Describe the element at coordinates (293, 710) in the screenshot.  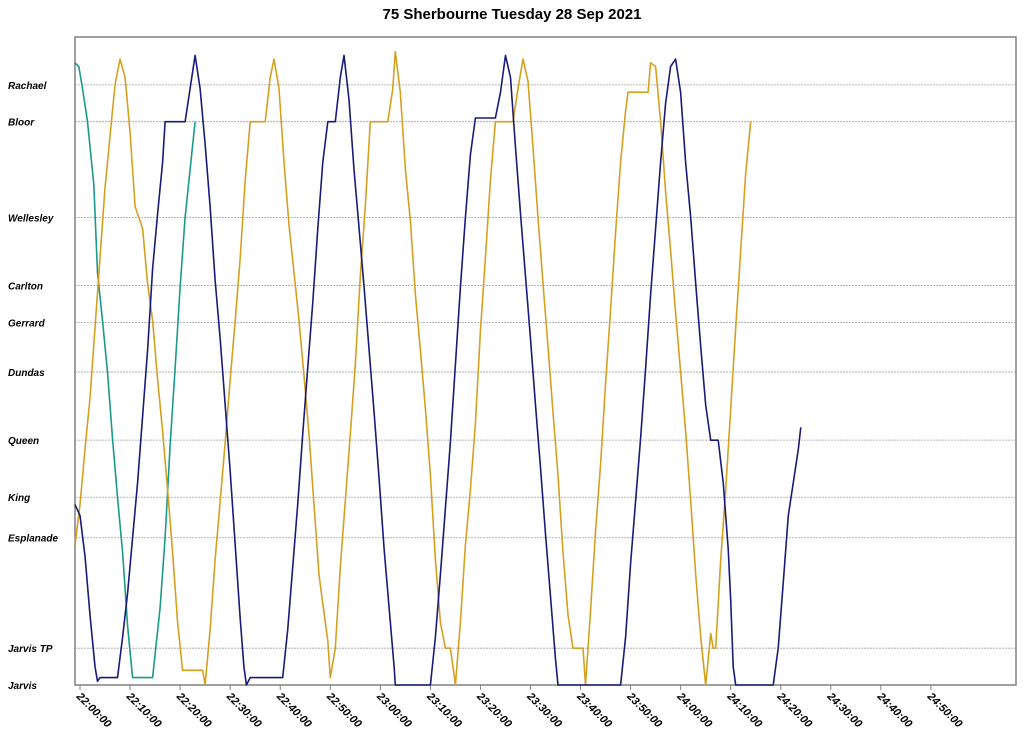
I see `x-tick-label: 22:40:00` at that location.